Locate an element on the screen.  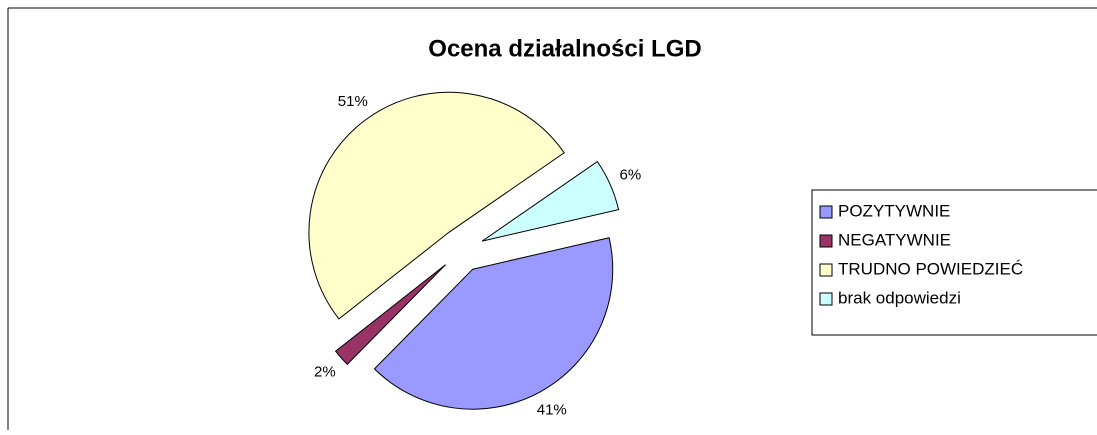
legend-box is located at coordinates (954, 262).